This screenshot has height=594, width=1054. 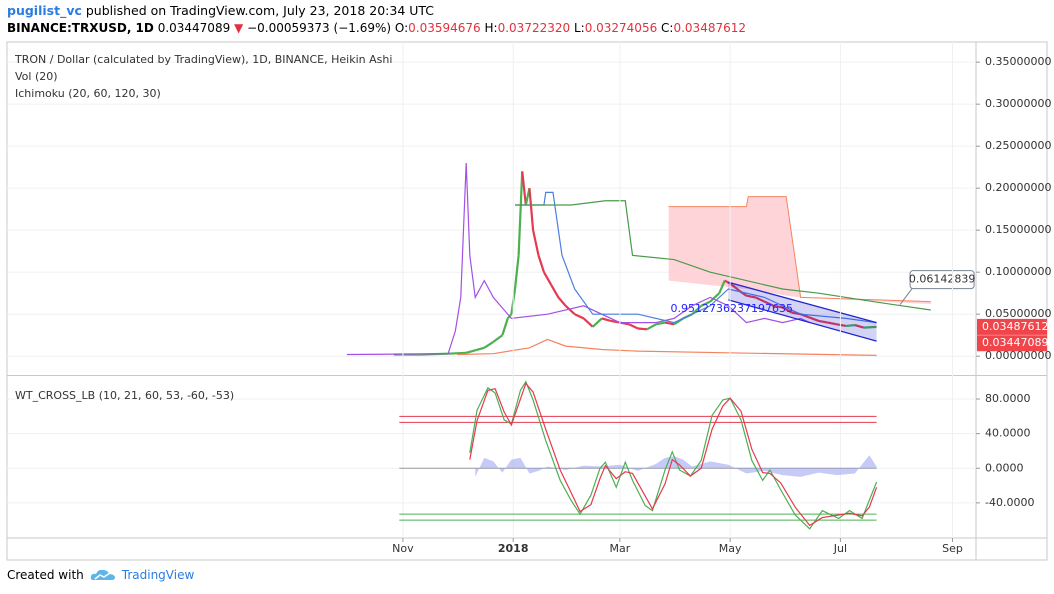 I want to click on y-tick-label: 0.25000000, so click(x=1018, y=145).